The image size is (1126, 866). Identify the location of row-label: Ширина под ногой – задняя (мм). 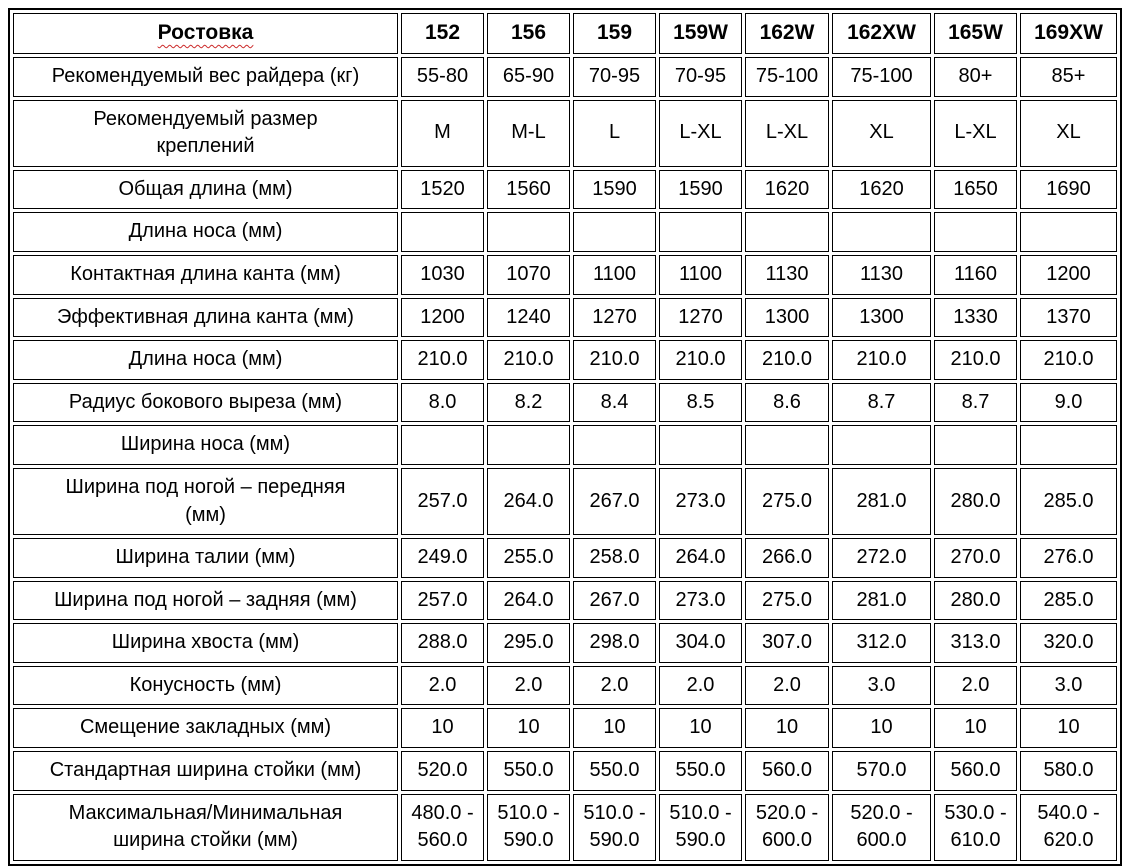
(205, 600).